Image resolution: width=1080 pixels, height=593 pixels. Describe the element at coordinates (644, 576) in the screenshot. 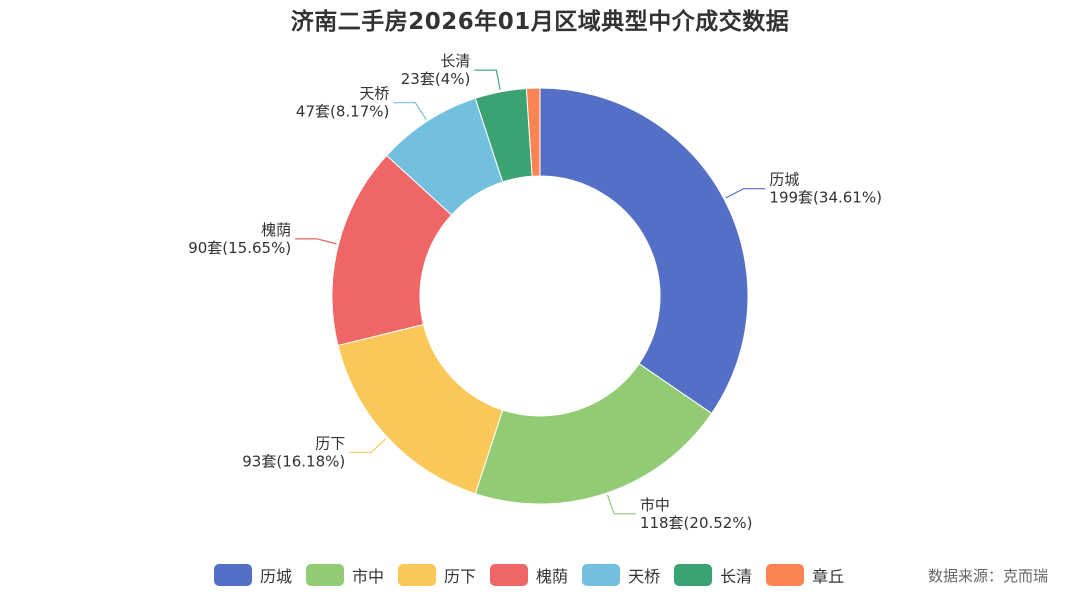

I see `legend-label: 天桥` at that location.